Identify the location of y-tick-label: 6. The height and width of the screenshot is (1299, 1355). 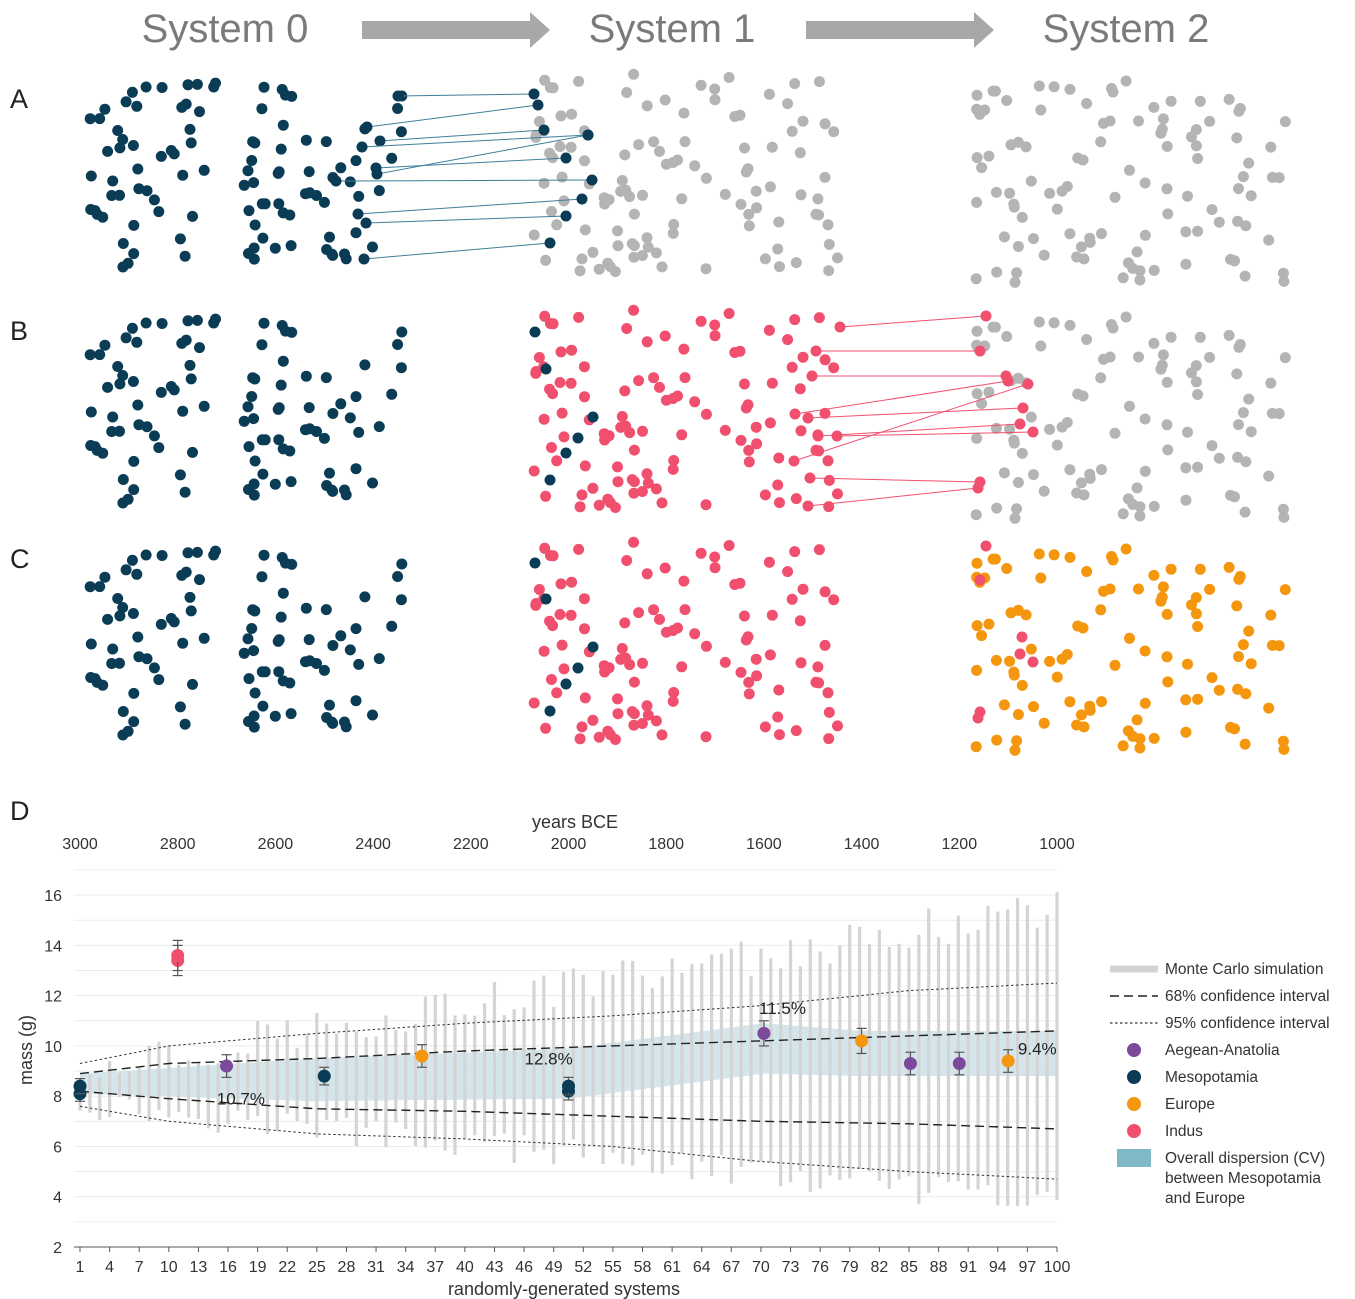
(57, 1147).